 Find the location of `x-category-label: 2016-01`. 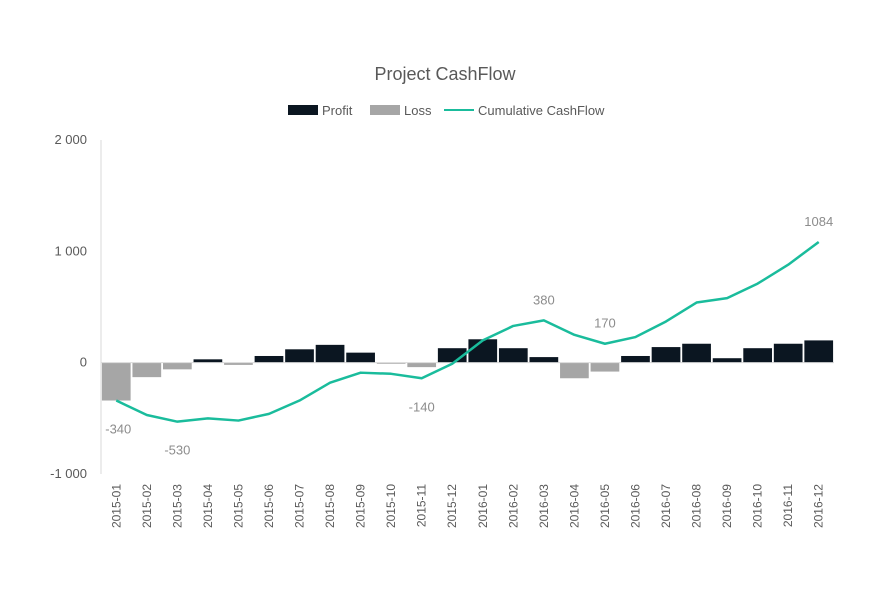

x-category-label: 2016-01 is located at coordinates (483, 506).